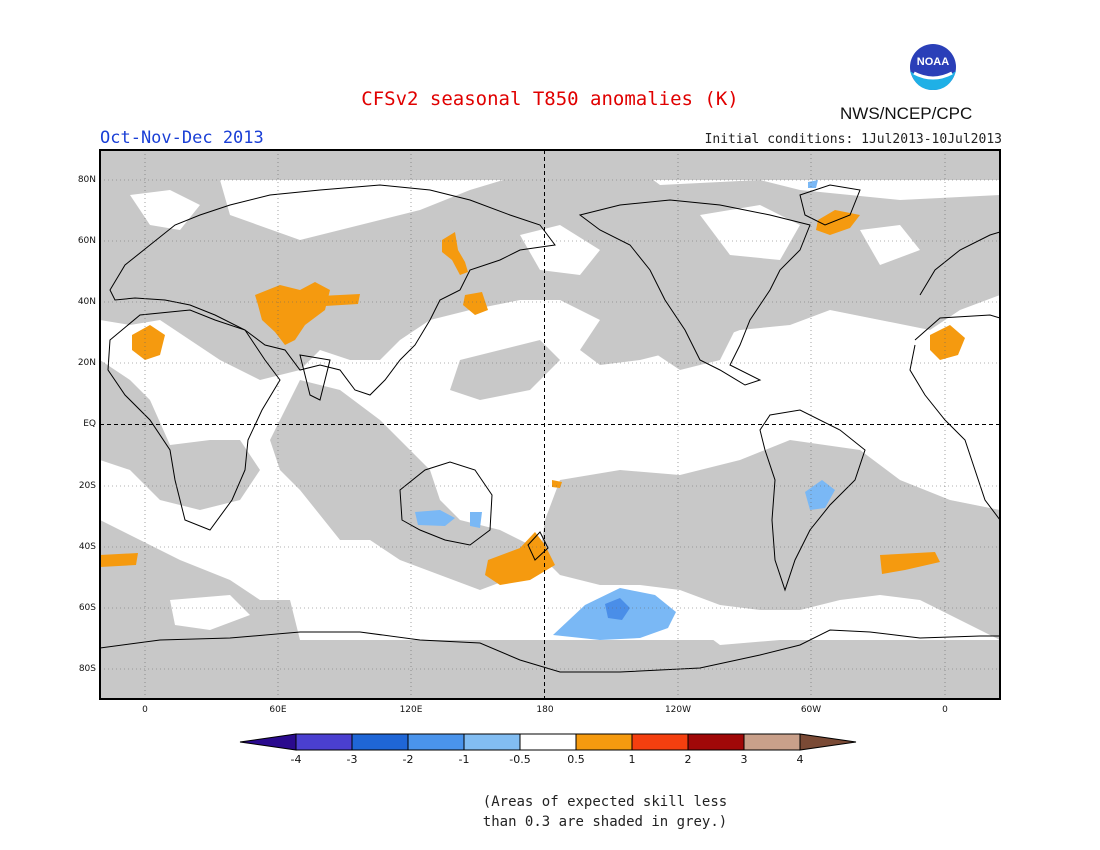 The width and height of the screenshot is (1100, 850). I want to click on lon-label-0-east: 0, so click(945, 710).